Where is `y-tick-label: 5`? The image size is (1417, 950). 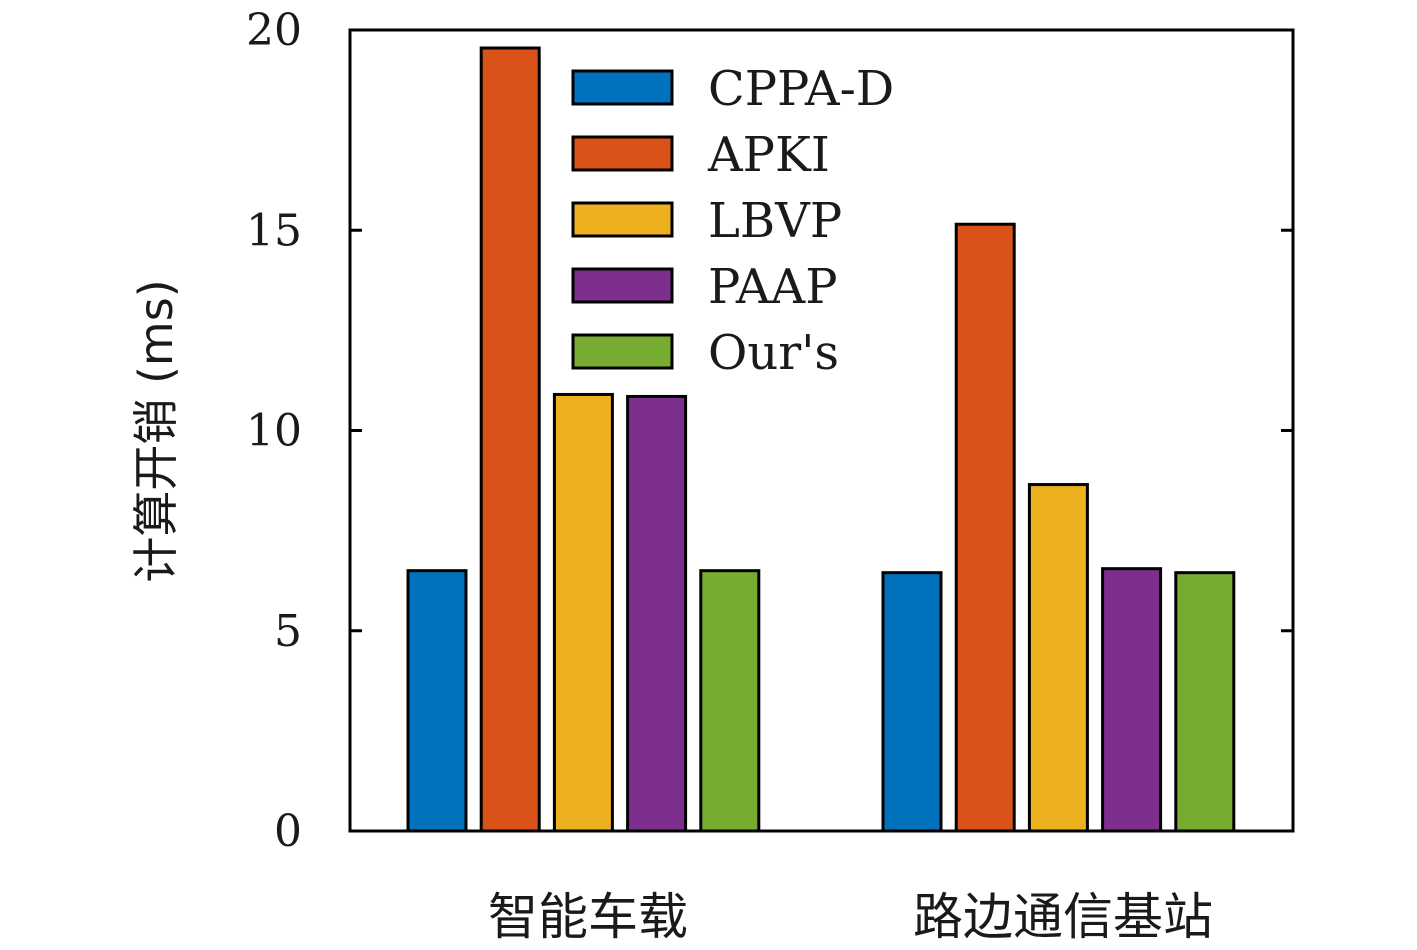
y-tick-label: 5 is located at coordinates (288, 631).